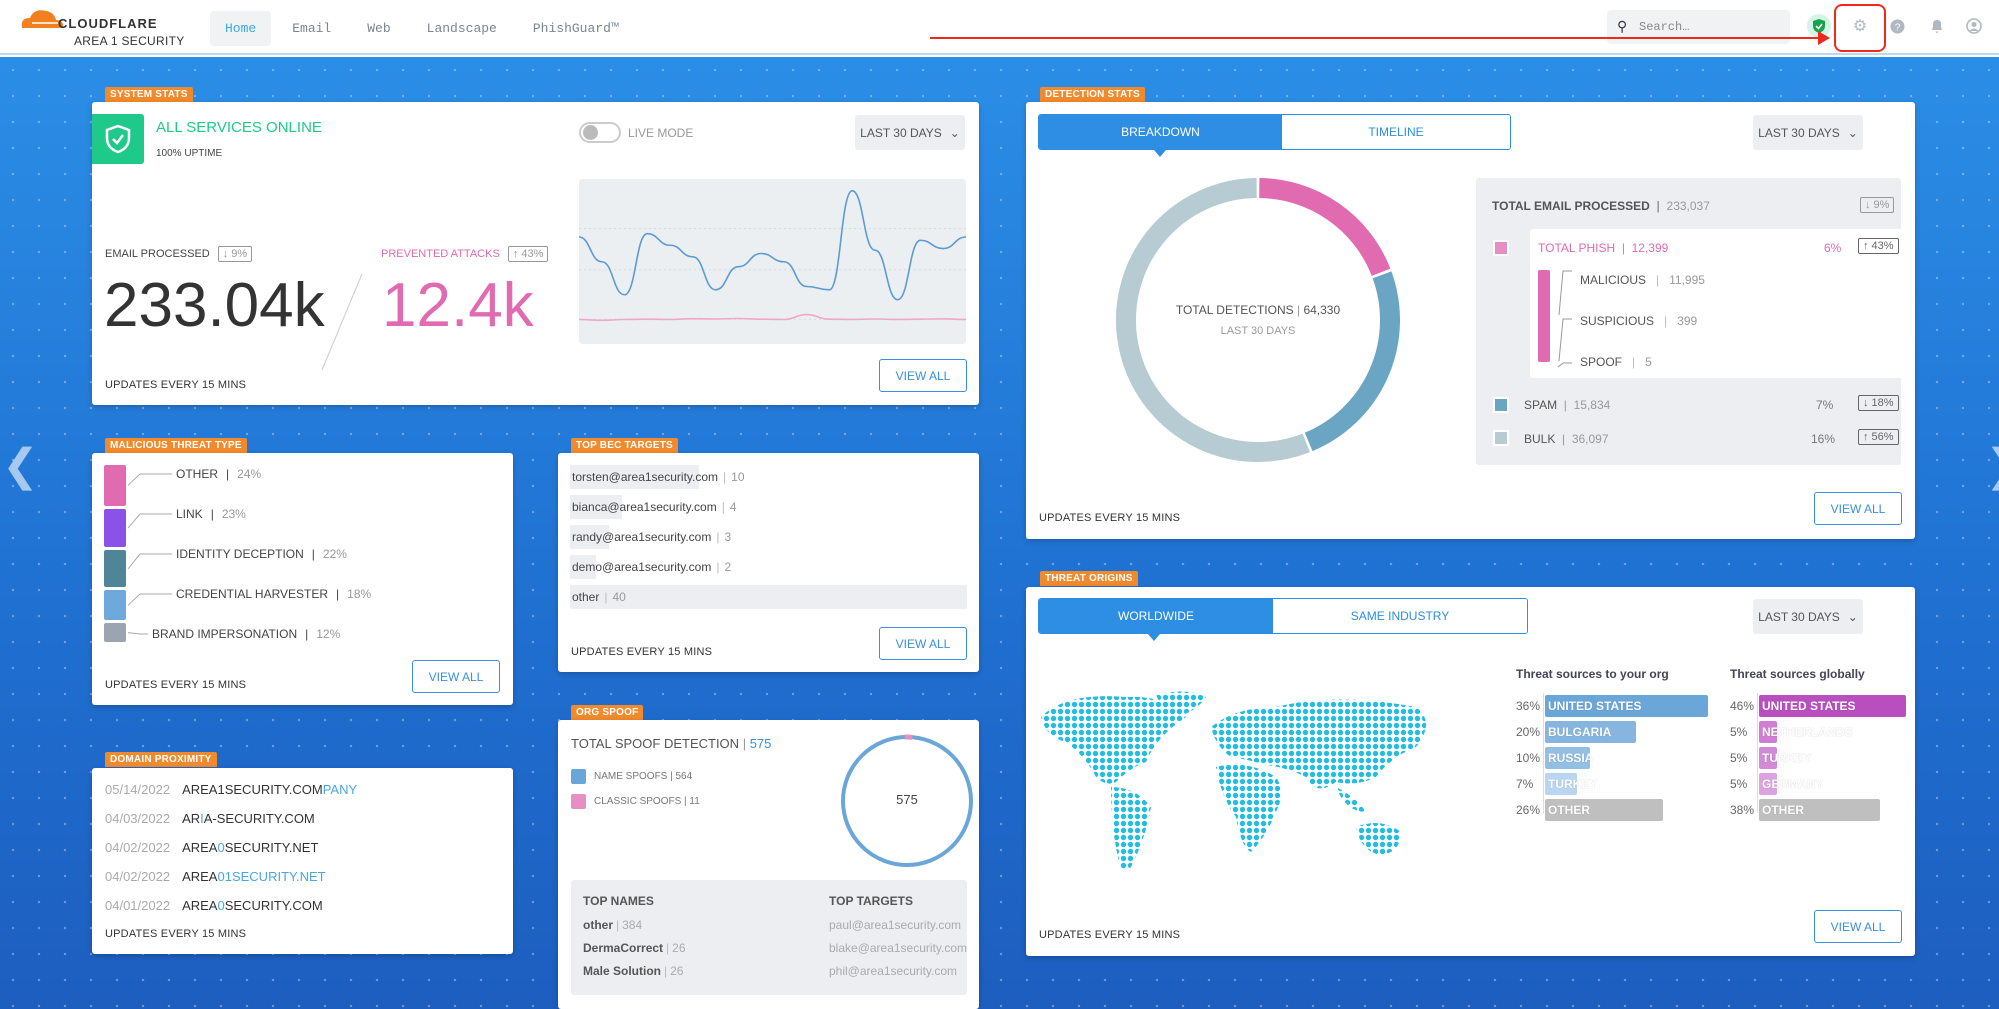  What do you see at coordinates (643, 776) in the screenshot?
I see `name-spoofs-label: NAME SPOOFS | 564` at bounding box center [643, 776].